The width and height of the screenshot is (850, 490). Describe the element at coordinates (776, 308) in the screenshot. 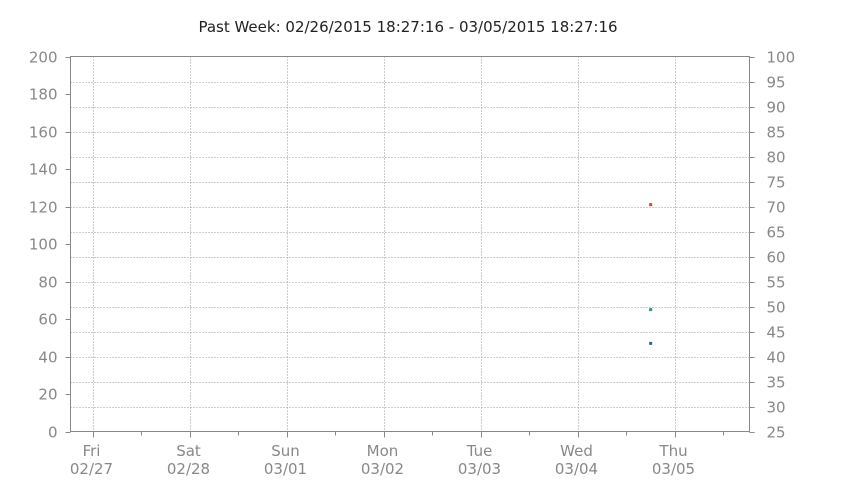

I see `y-right-tick-label: 50` at that location.